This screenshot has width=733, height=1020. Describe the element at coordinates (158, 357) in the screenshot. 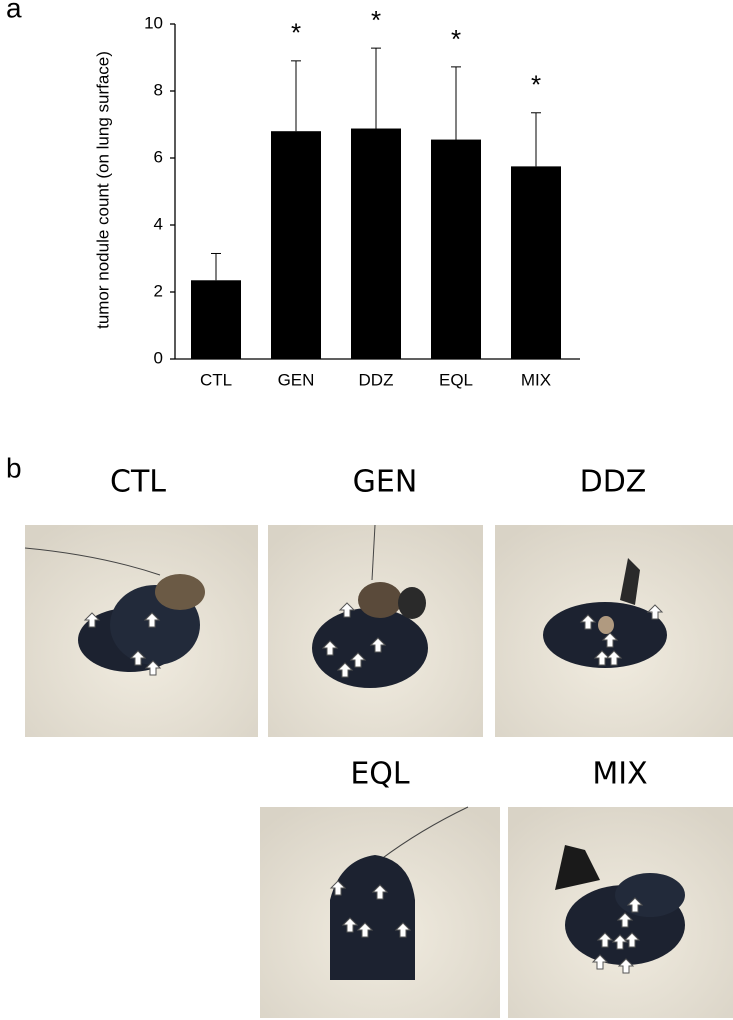

I see `y-tick-label: 0` at that location.